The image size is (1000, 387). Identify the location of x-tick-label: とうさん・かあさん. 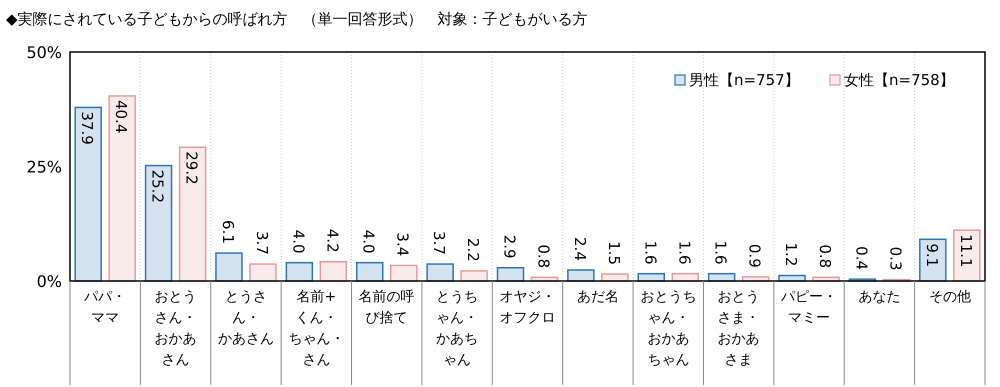
(246, 318).